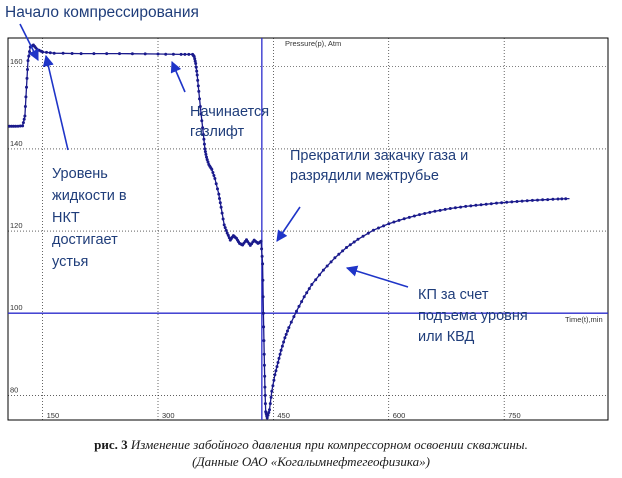 The width and height of the screenshot is (622, 478). I want to click on y-tick-label: 80, so click(14, 389).